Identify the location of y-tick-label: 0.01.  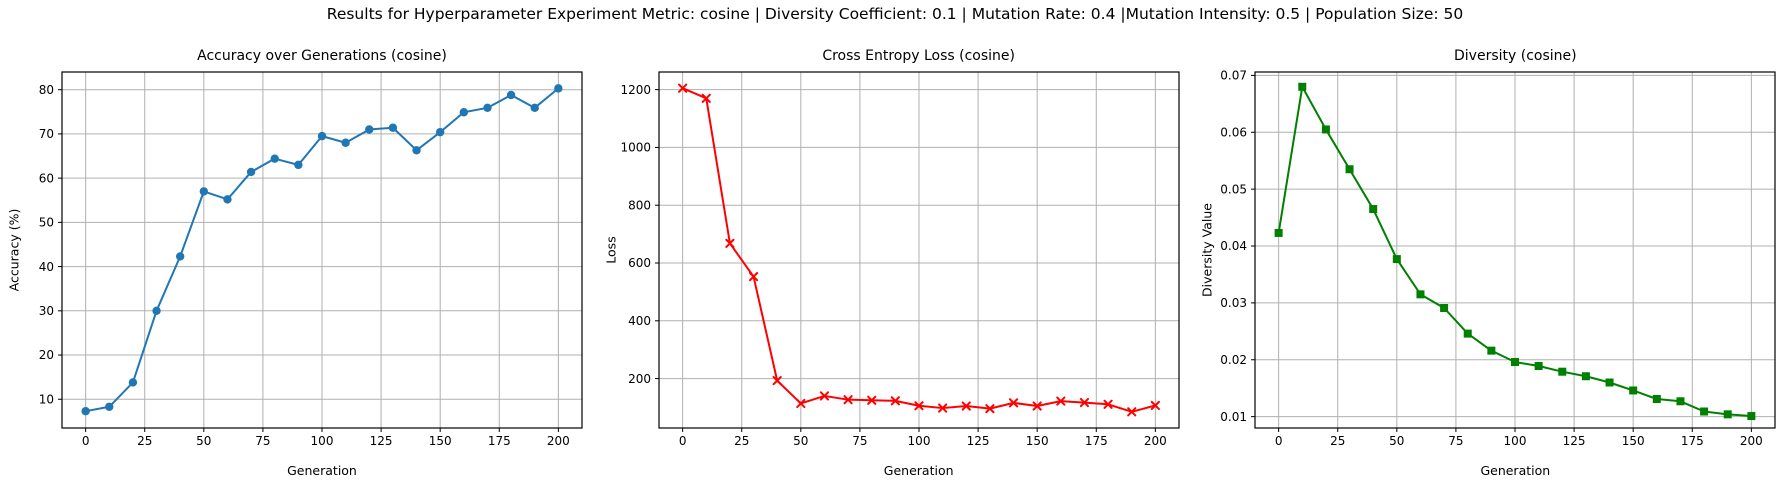
(1234, 417).